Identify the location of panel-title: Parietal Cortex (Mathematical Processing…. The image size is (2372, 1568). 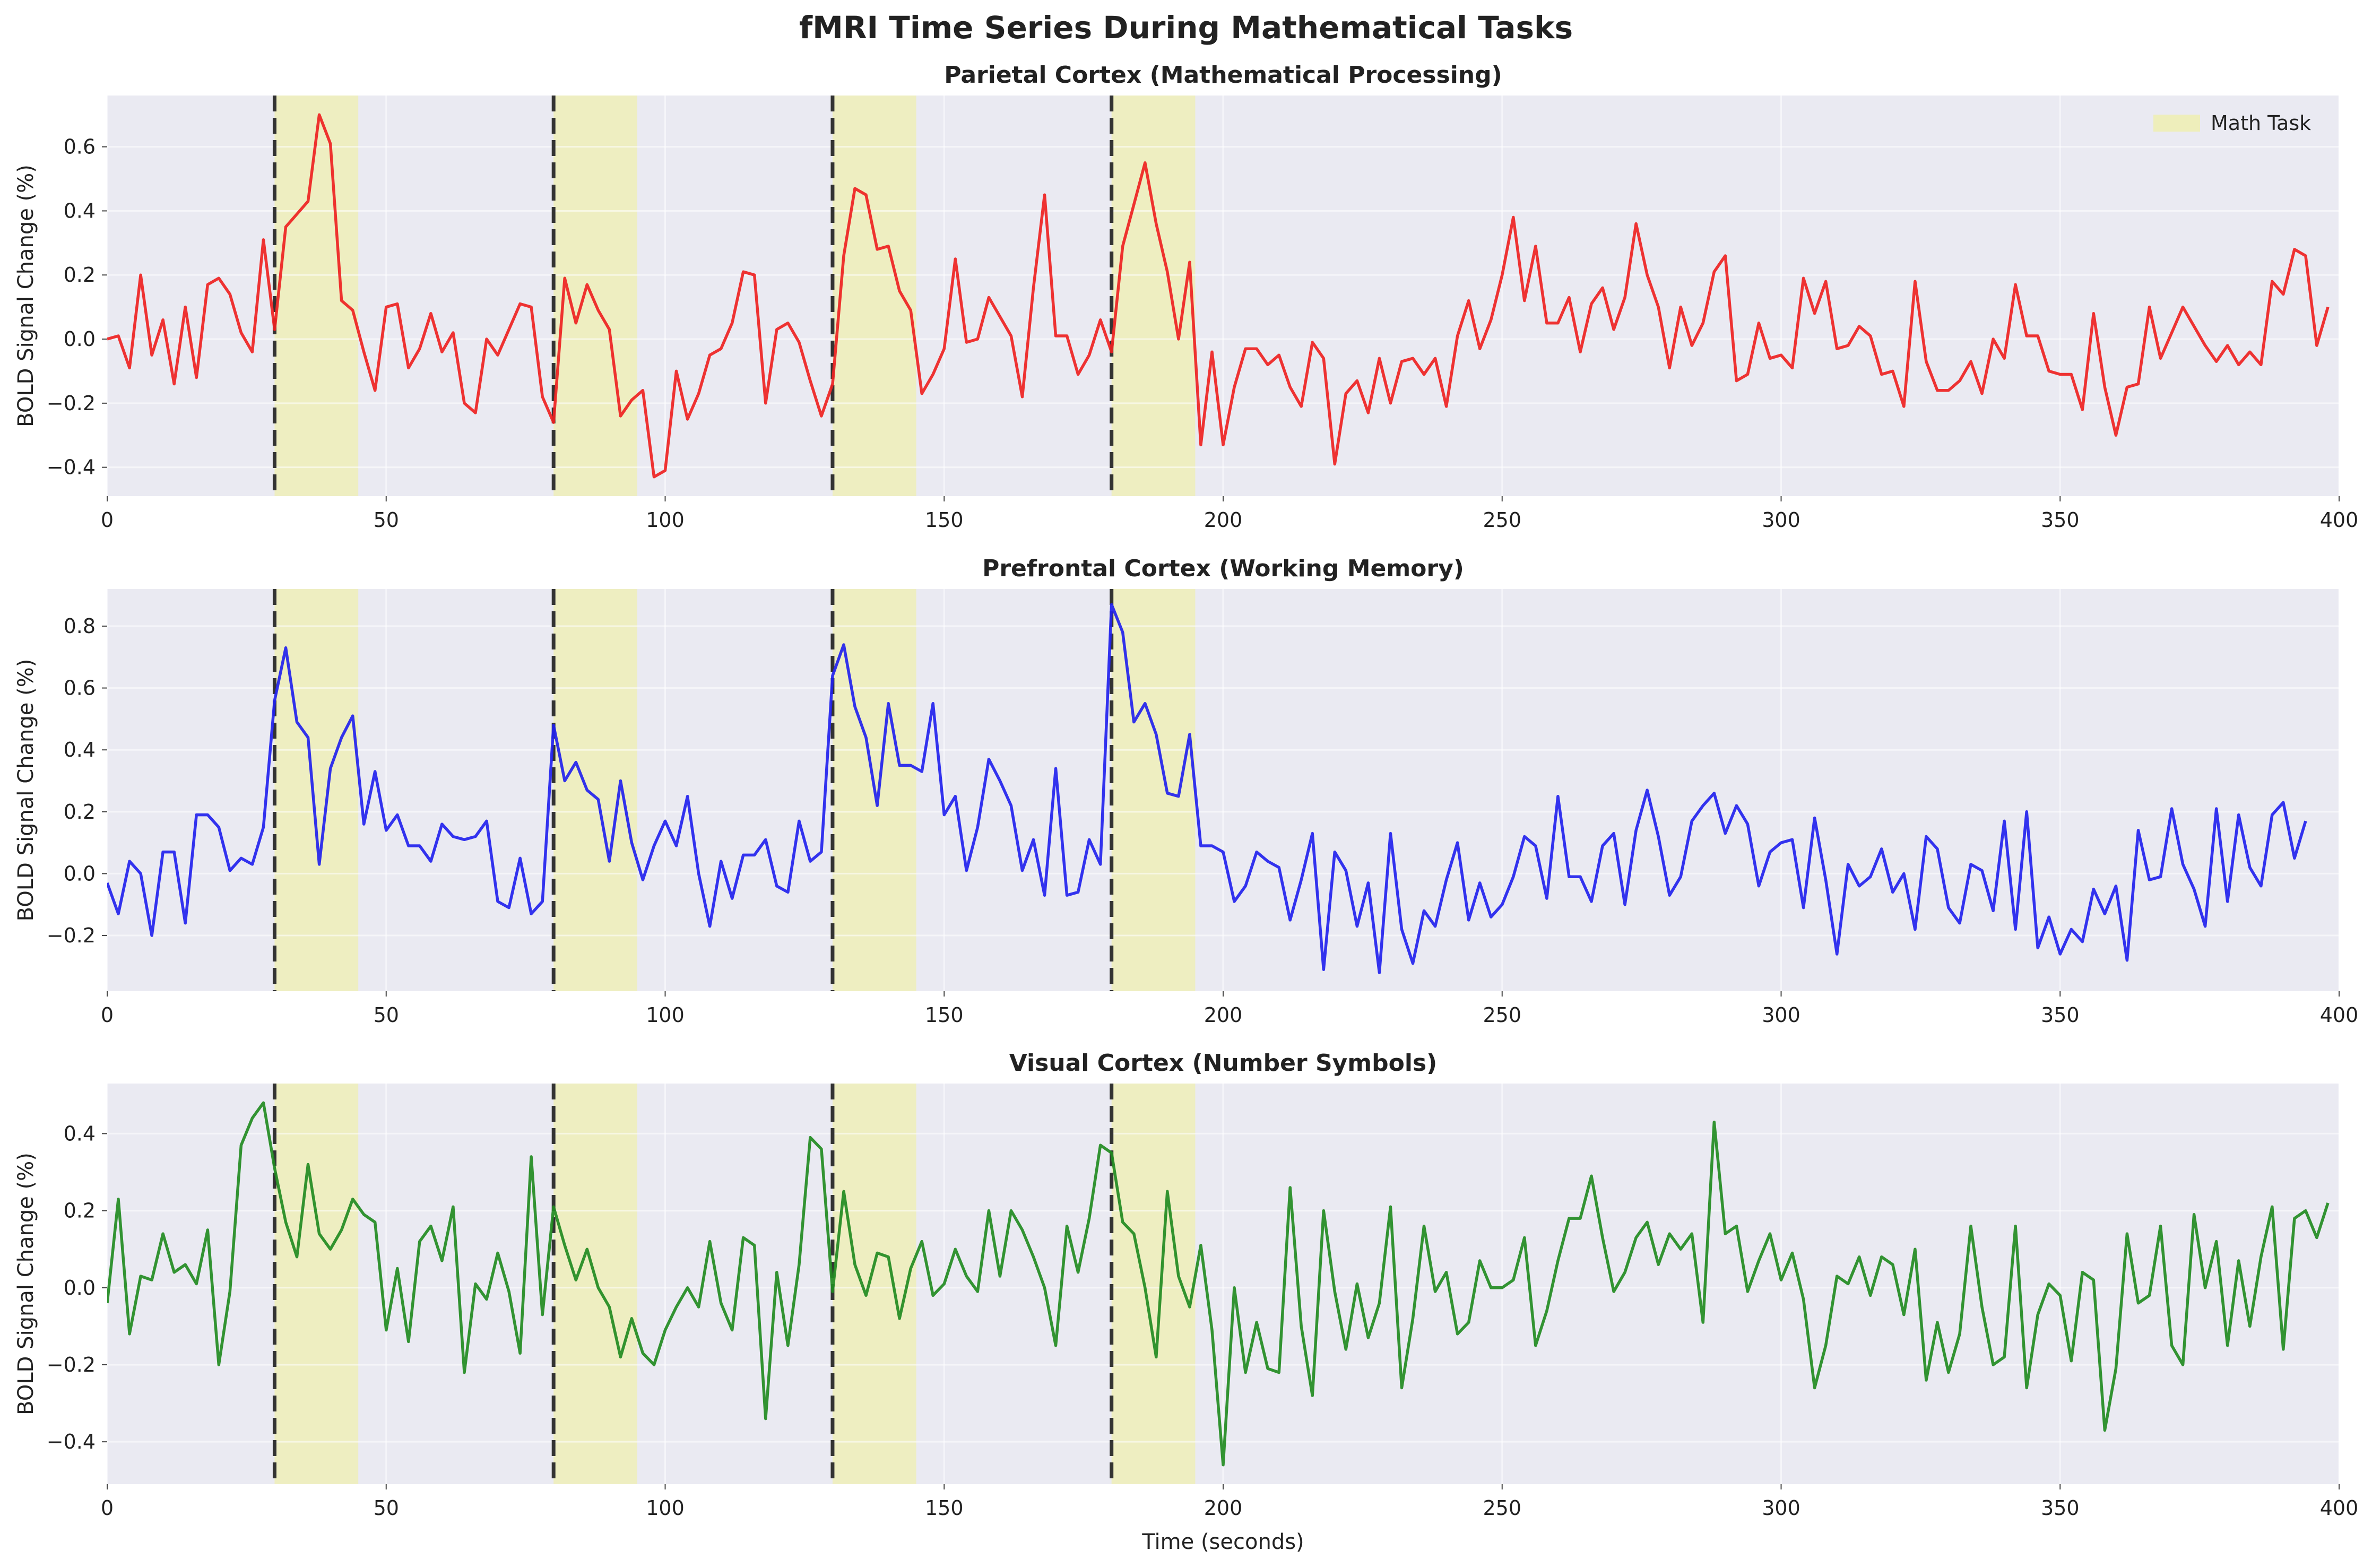
(1223, 75).